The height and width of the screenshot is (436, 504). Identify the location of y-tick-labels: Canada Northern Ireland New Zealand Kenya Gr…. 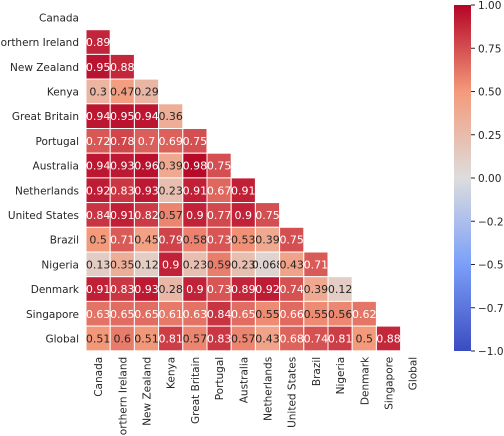
(40, 178).